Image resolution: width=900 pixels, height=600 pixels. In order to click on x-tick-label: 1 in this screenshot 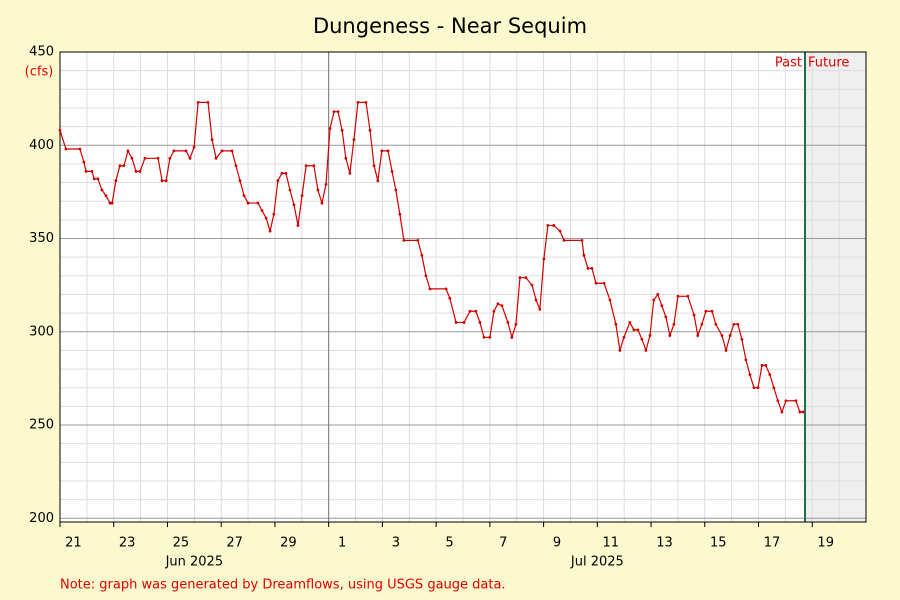, I will do `click(342, 543)`.